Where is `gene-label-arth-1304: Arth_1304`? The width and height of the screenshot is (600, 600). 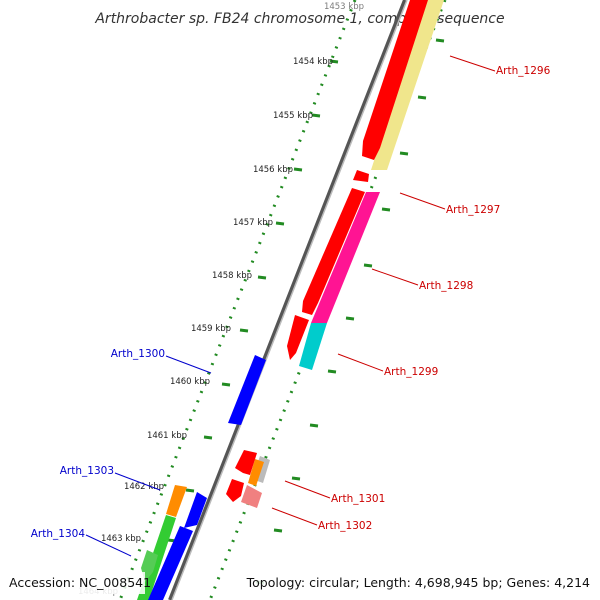
gene-label-arth-1304: Arth_1304 is located at coordinates (58, 534).